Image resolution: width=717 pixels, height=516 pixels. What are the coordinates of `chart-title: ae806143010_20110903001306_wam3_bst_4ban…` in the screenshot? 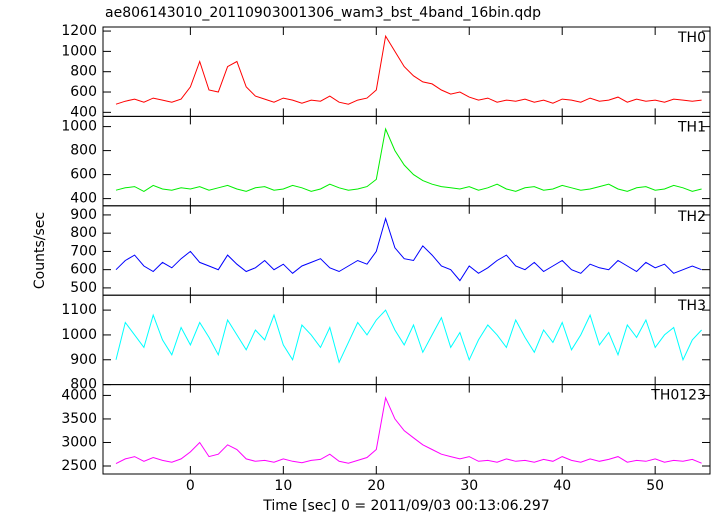 It's located at (323, 13).